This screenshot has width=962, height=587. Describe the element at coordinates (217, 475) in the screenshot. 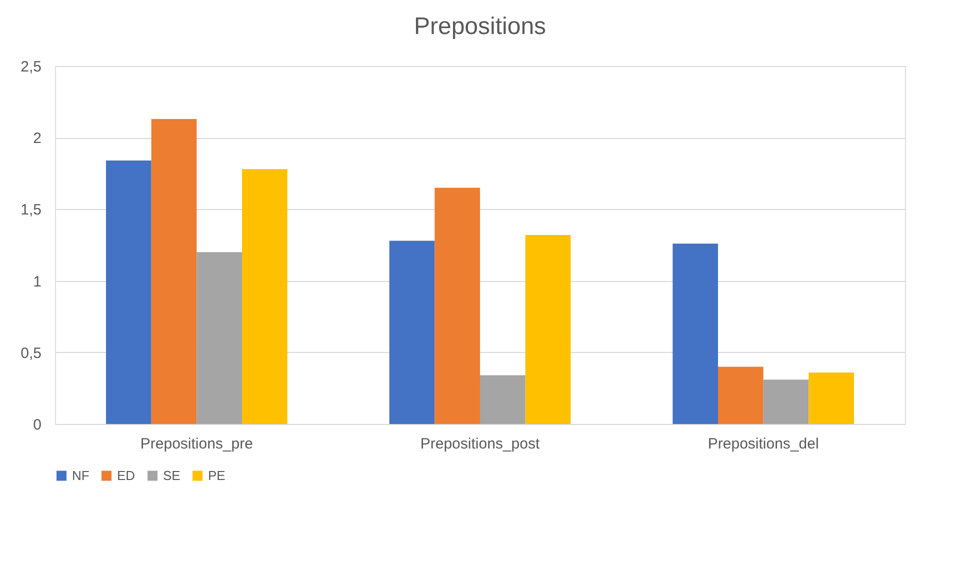

I see `legend-label: PE` at that location.